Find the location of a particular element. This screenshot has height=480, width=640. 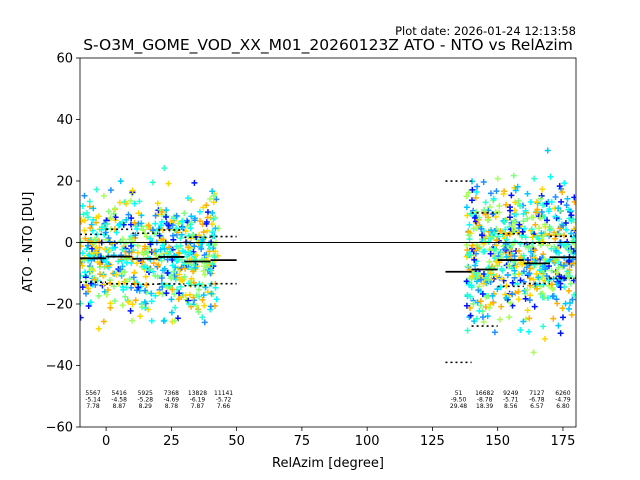

x-tick-label: 50 is located at coordinates (236, 441).